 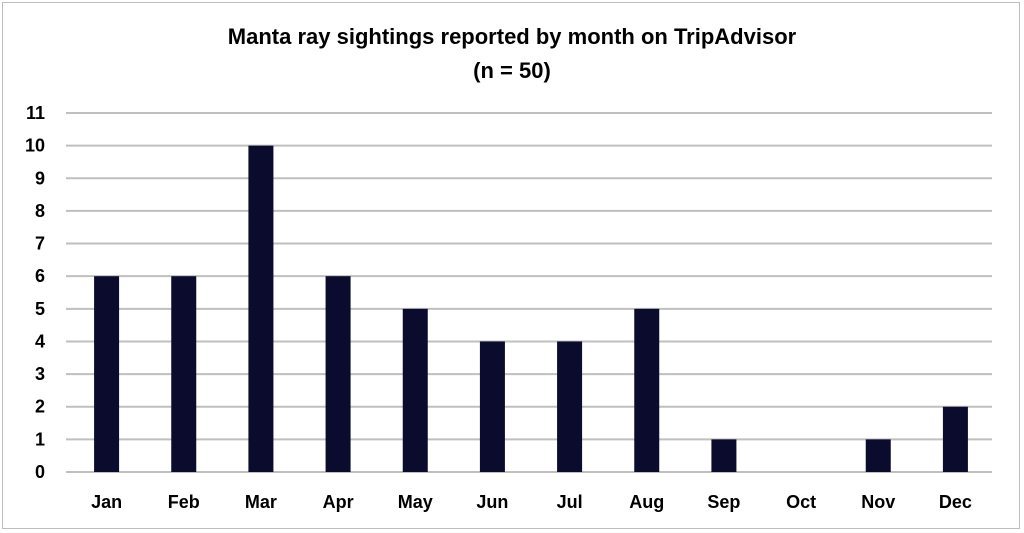 I want to click on y-tick-label: 11, so click(x=35, y=113).